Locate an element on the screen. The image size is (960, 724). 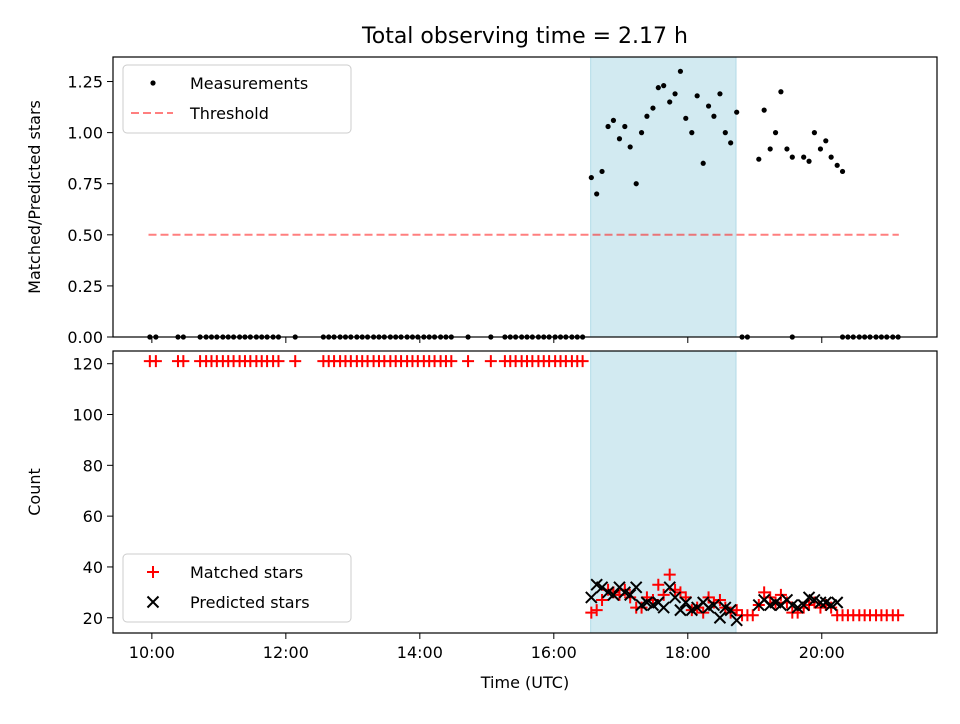
y-tick-label: 1.25 is located at coordinates (85, 82).